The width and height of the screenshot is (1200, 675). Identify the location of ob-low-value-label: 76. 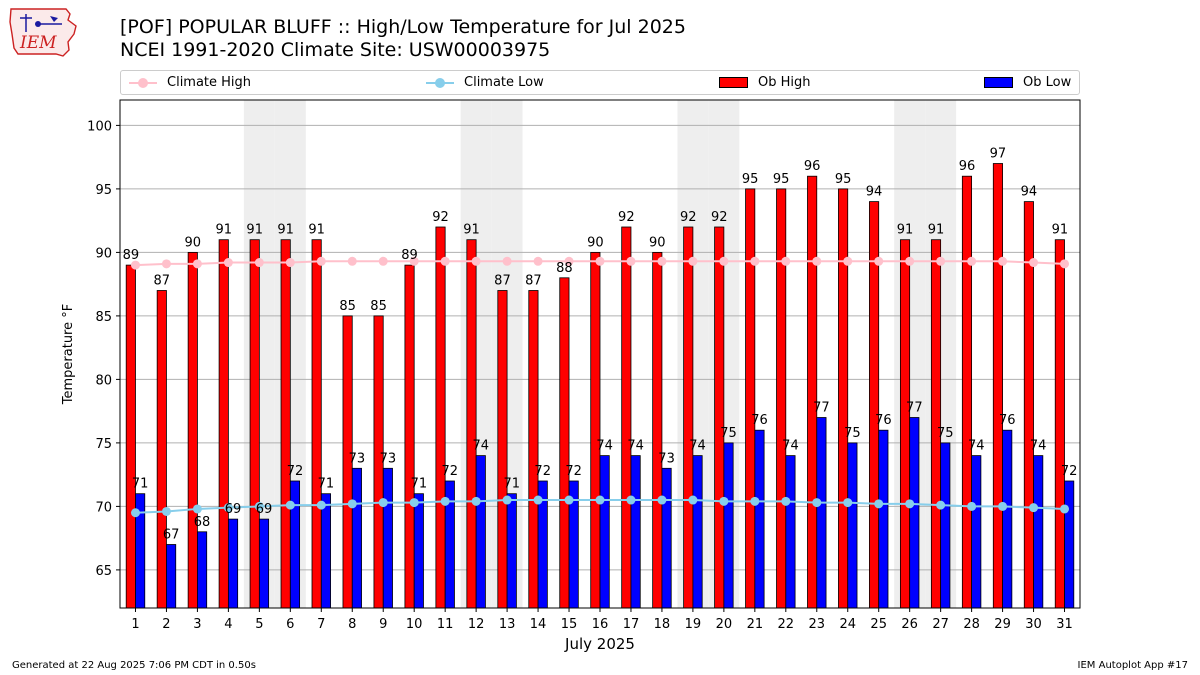
(759, 420).